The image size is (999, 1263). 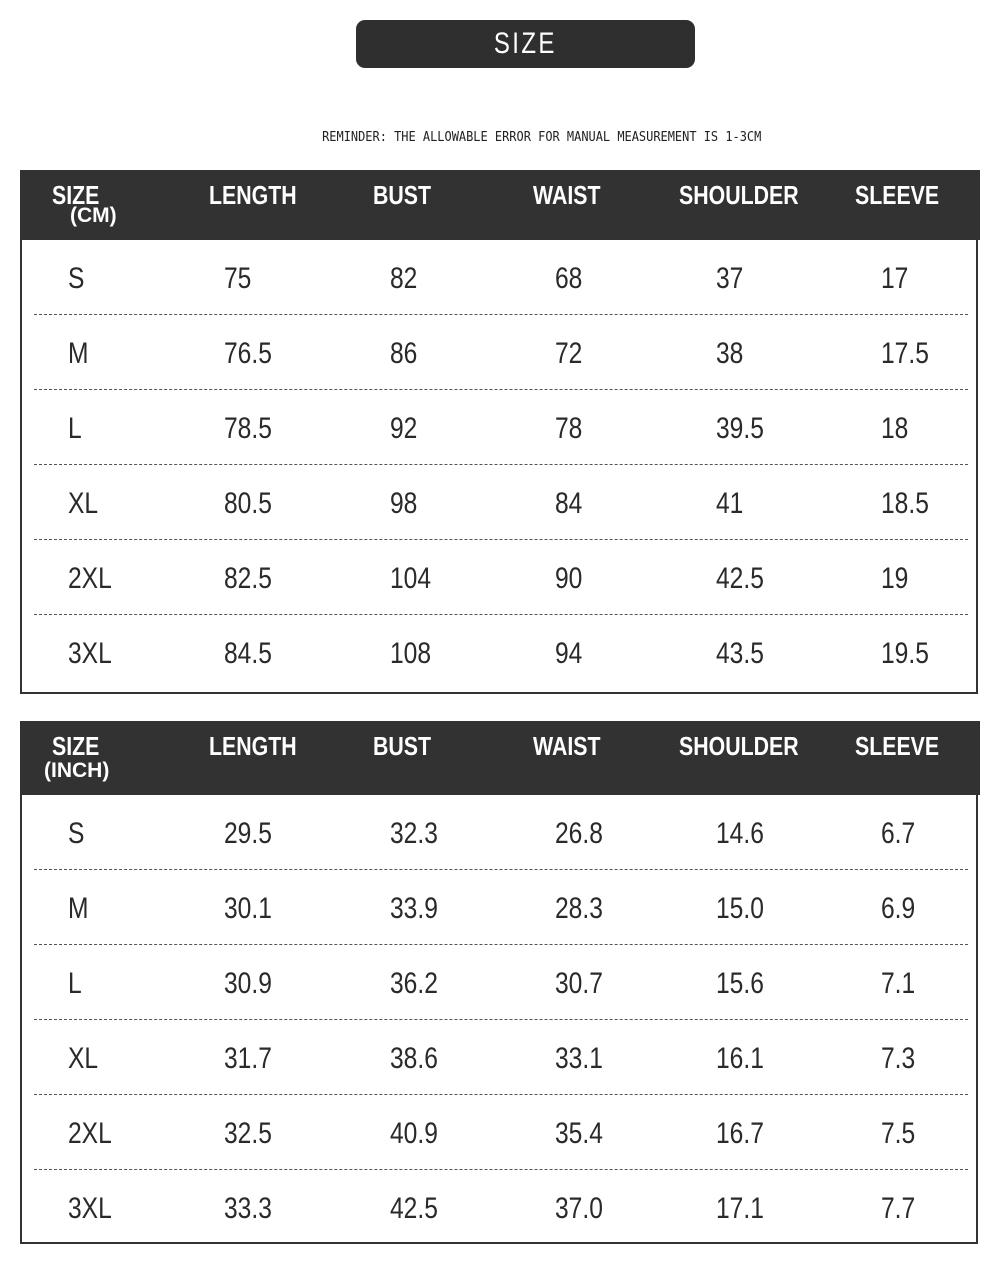 I want to click on column-header-waist: WAIST, so click(x=574, y=746).